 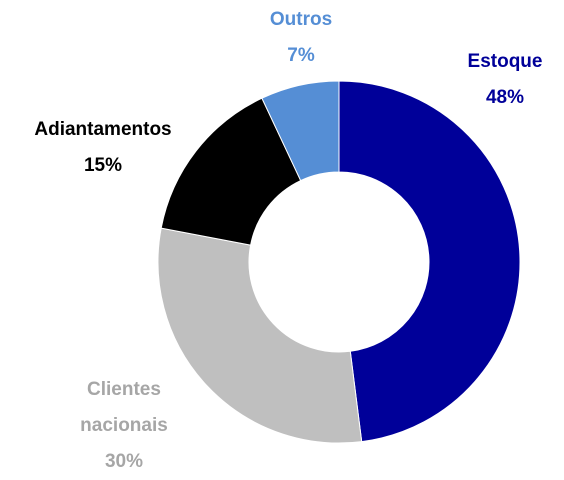 I want to click on category-label: Estoque, so click(x=505, y=61).